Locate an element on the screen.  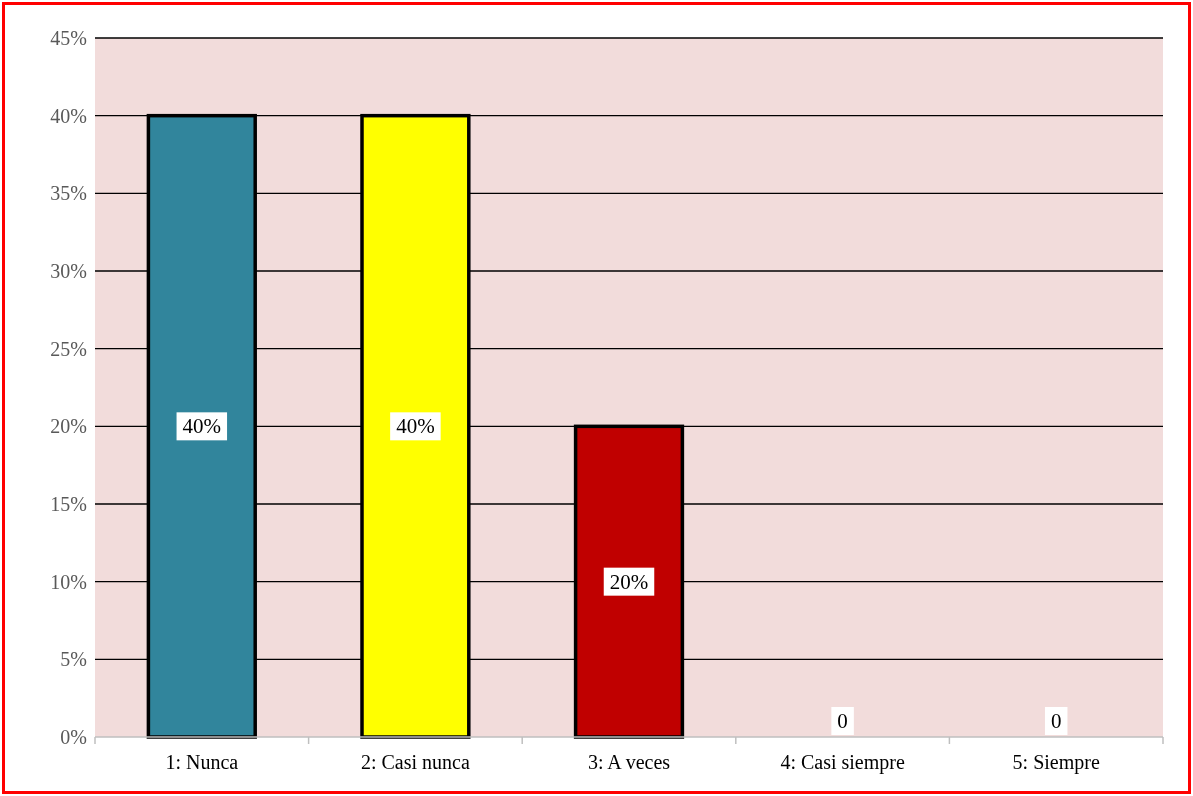
y-tick-label: 45% is located at coordinates (68, 37).